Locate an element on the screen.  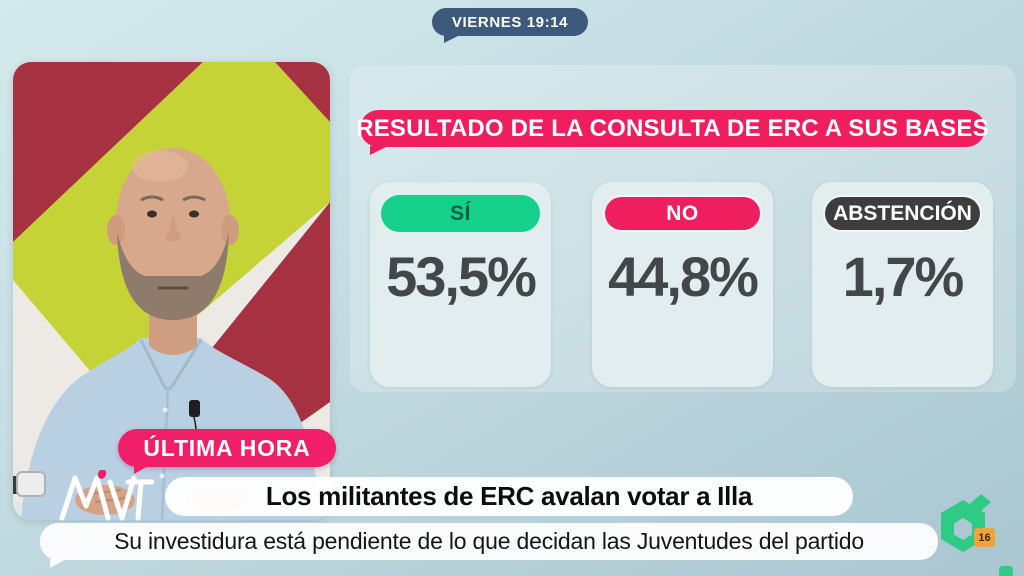
age-rating-text: 16 is located at coordinates (984, 537).